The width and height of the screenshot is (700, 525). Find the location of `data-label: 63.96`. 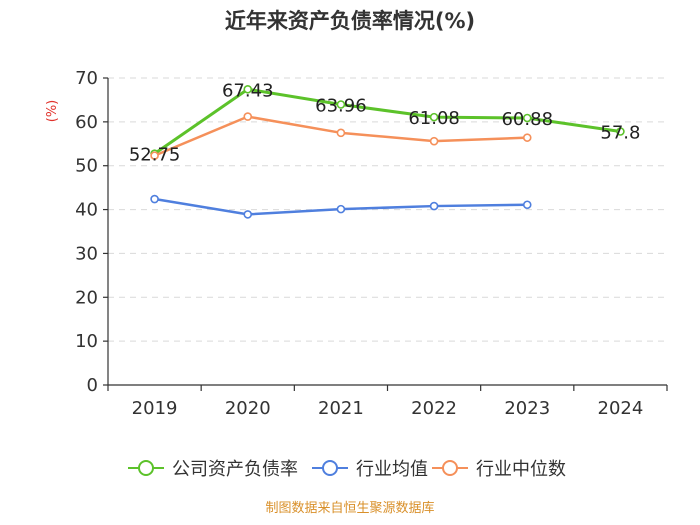

data-label: 63.96 is located at coordinates (341, 105).